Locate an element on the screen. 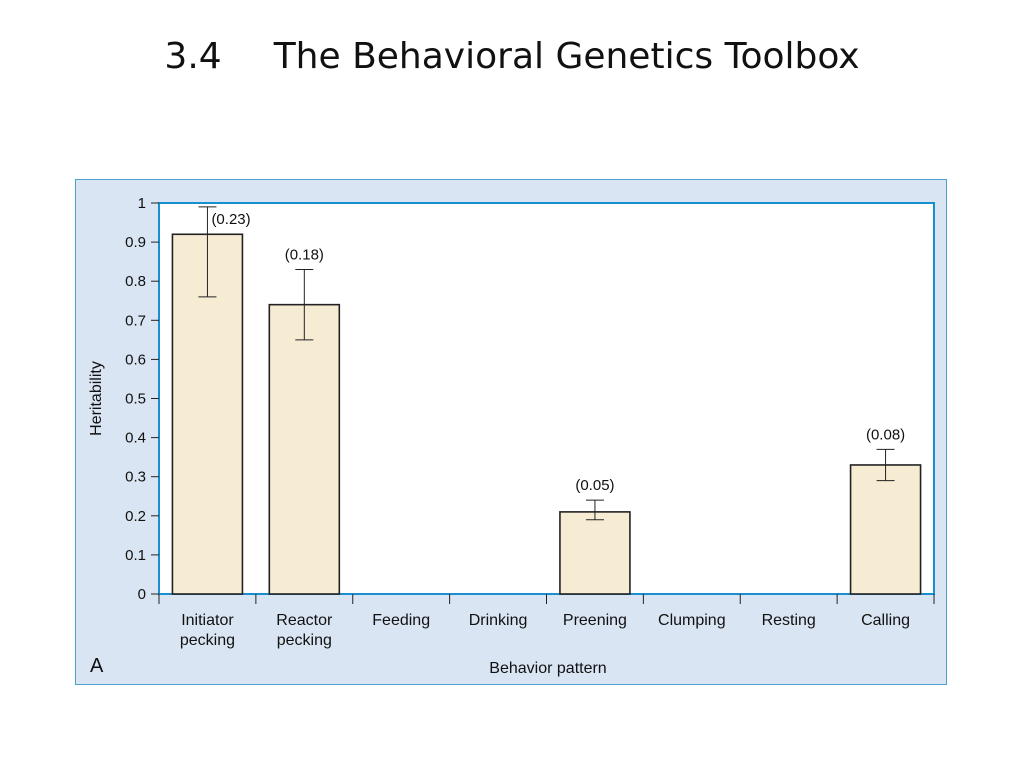  slide-title: 3.4 The Behavioral Genetics Toolbox is located at coordinates (512, 56).